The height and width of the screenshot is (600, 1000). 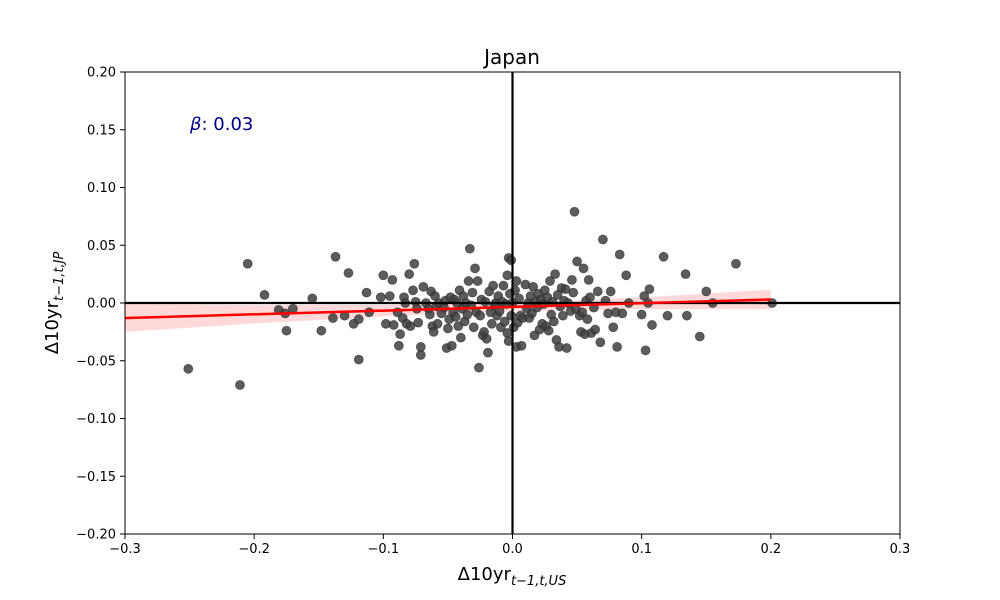 What do you see at coordinates (96, 419) in the screenshot?
I see `y-tick-label: −0.10` at bounding box center [96, 419].